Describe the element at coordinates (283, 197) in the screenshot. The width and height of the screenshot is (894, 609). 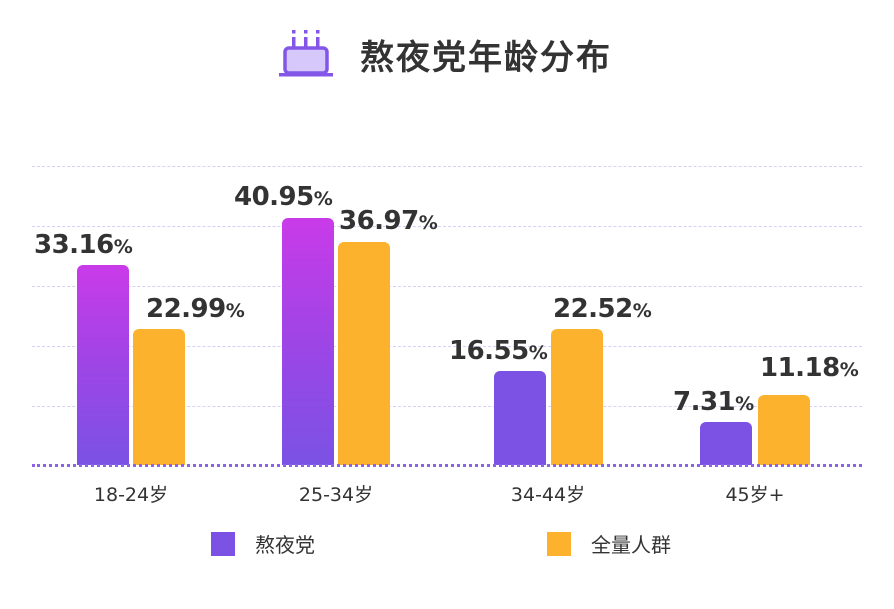
I see `value-label: 40.95%` at that location.